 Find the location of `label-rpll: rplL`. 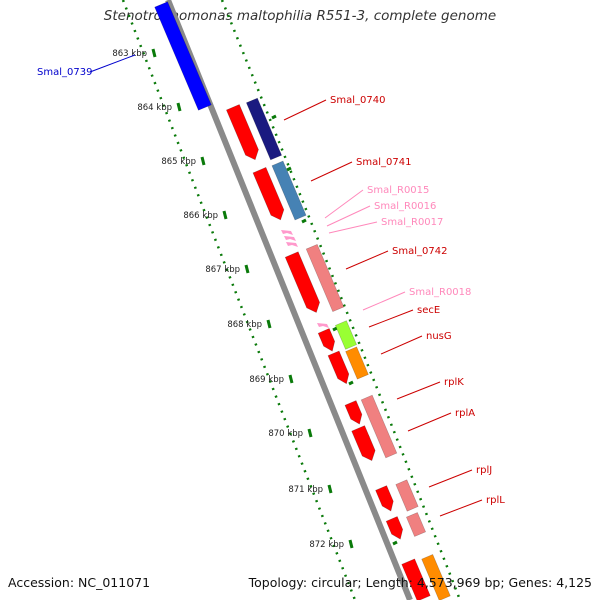

label-rpll: rplL is located at coordinates (495, 500).